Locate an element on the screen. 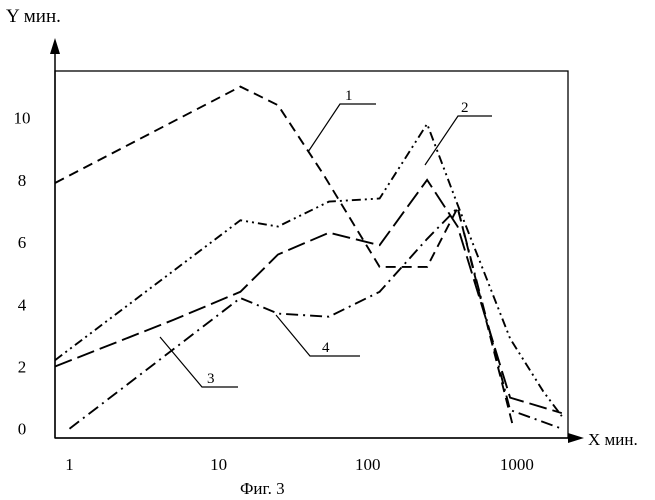 The width and height of the screenshot is (655, 500). figure-caption: Фиг. 3 is located at coordinates (262, 488).